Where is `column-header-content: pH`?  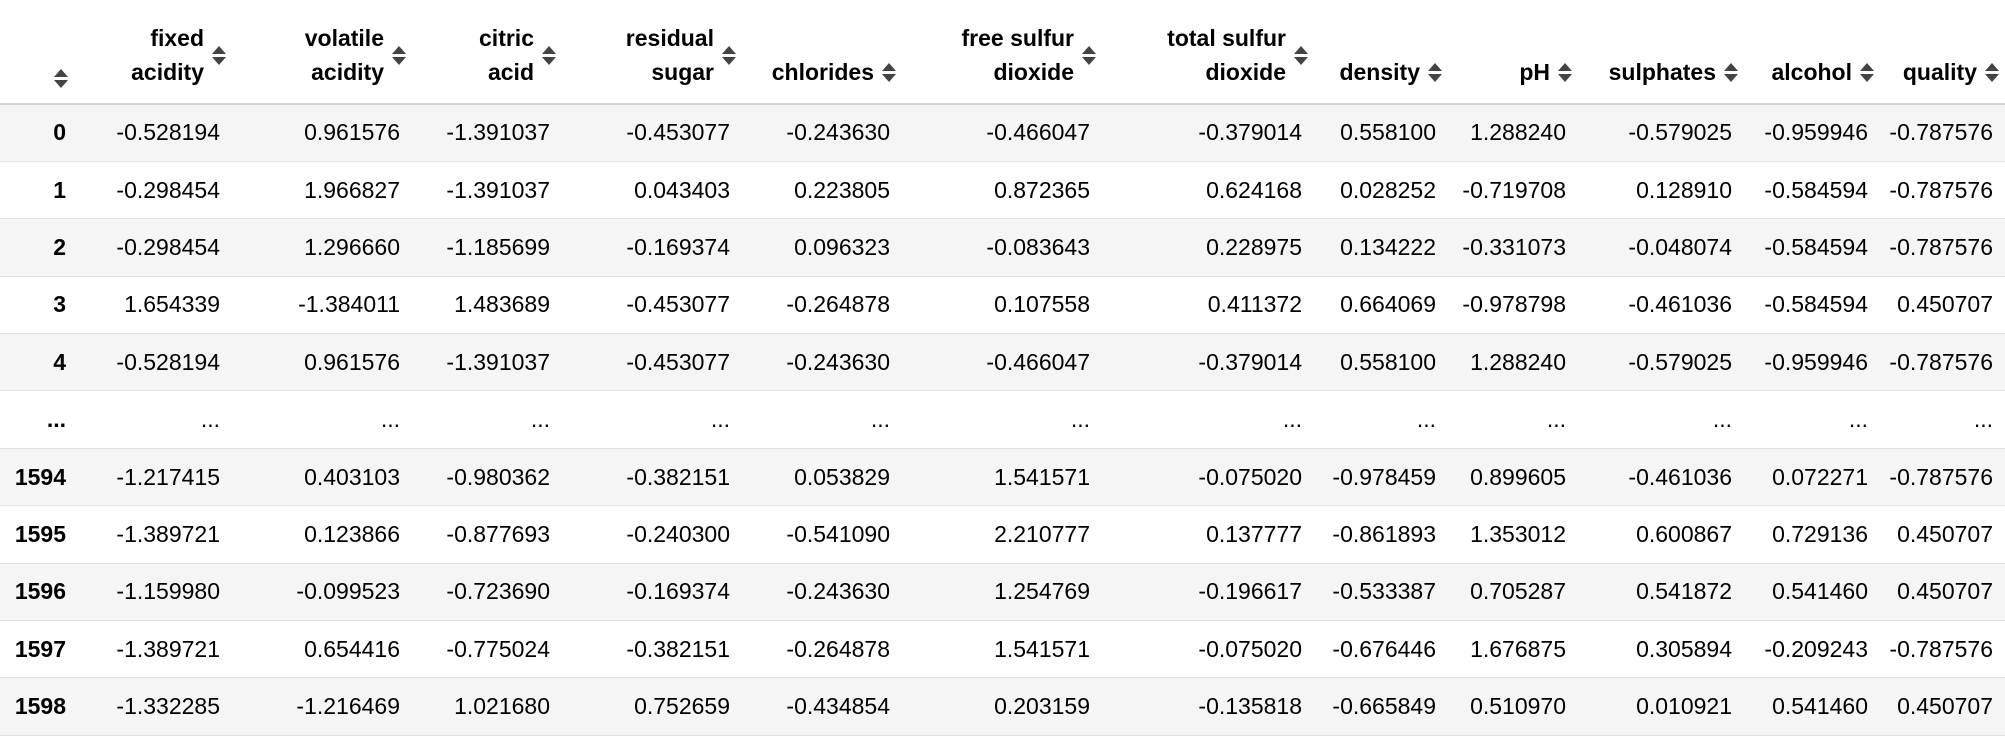
column-header-content: pH is located at coordinates (1545, 72).